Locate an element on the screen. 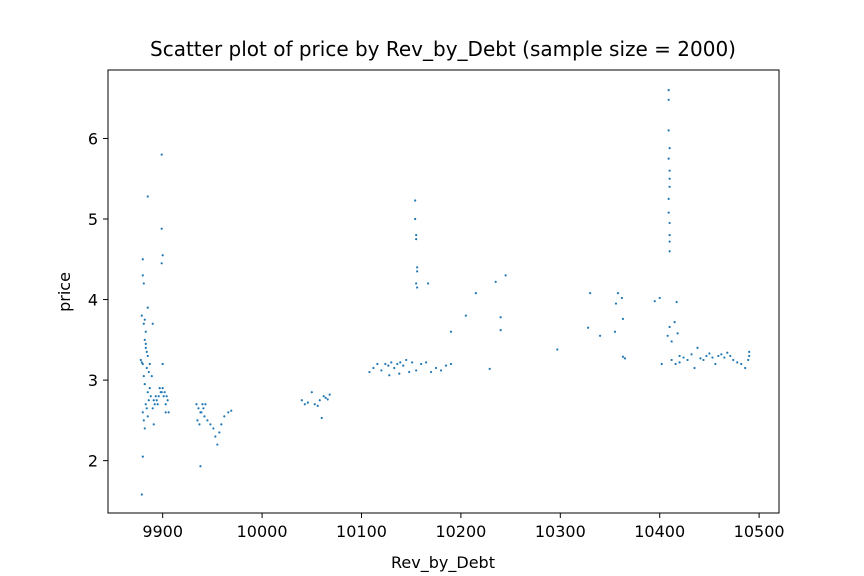 This screenshot has height=576, width=864. y-tick-label-5: 5 is located at coordinates (93, 219).